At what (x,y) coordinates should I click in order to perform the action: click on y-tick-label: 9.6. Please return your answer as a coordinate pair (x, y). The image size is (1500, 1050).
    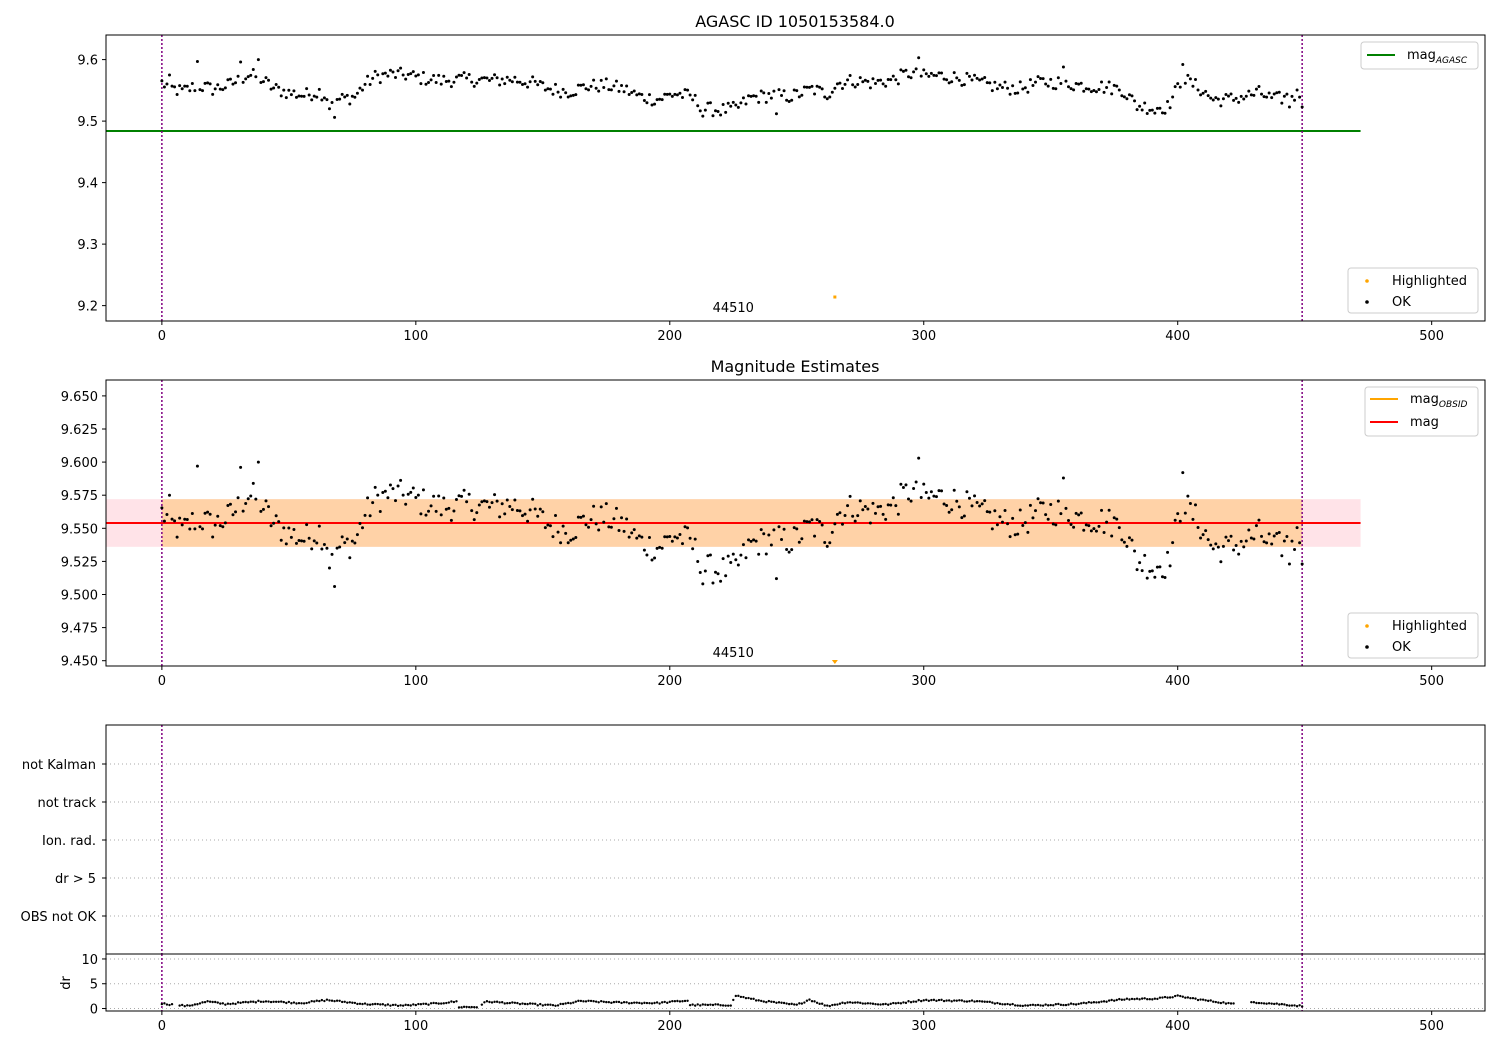
    Looking at the image, I should click on (87, 61).